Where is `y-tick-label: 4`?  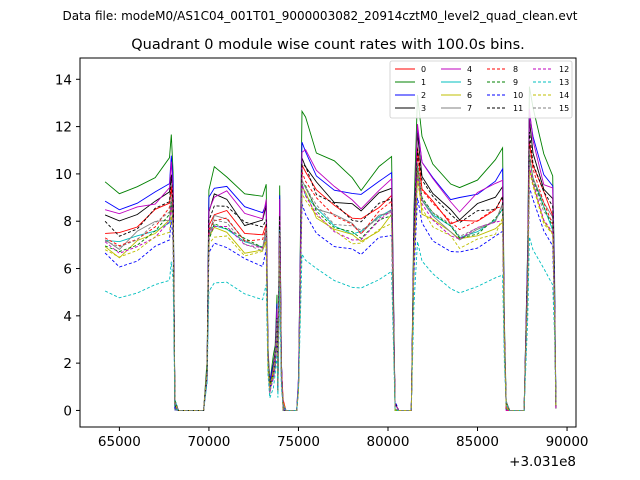
y-tick-label: 4 is located at coordinates (67, 317).